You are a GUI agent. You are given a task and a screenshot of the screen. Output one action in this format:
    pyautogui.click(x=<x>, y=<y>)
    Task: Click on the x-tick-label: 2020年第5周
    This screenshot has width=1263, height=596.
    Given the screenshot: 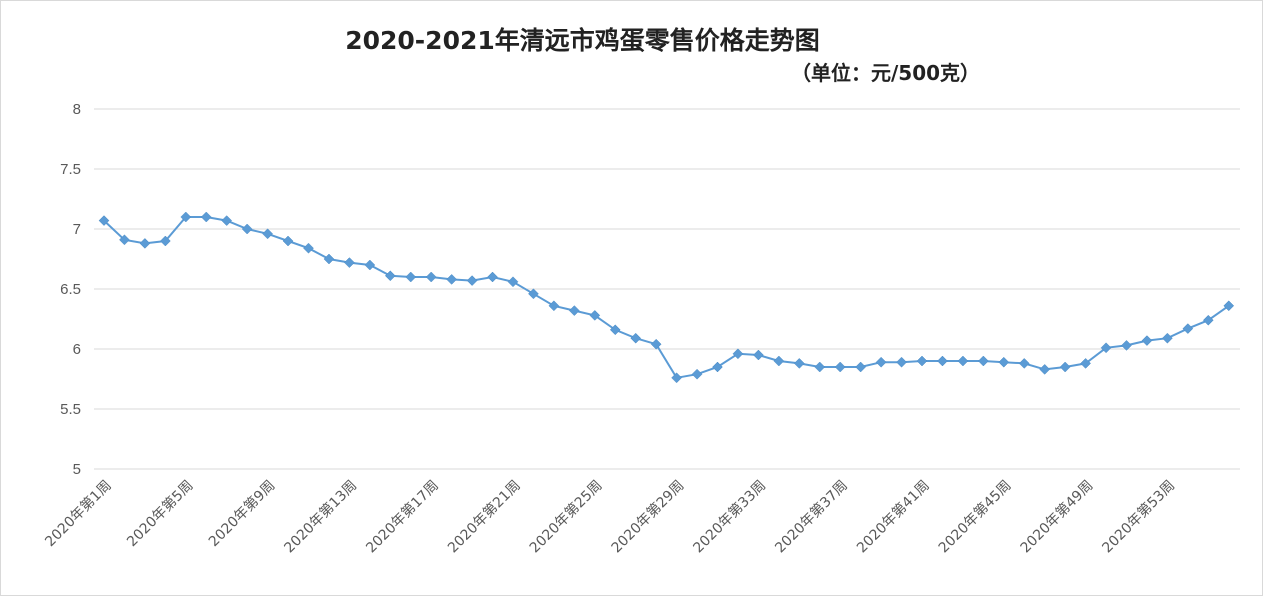 What is the action you would take?
    pyautogui.click(x=159, y=513)
    